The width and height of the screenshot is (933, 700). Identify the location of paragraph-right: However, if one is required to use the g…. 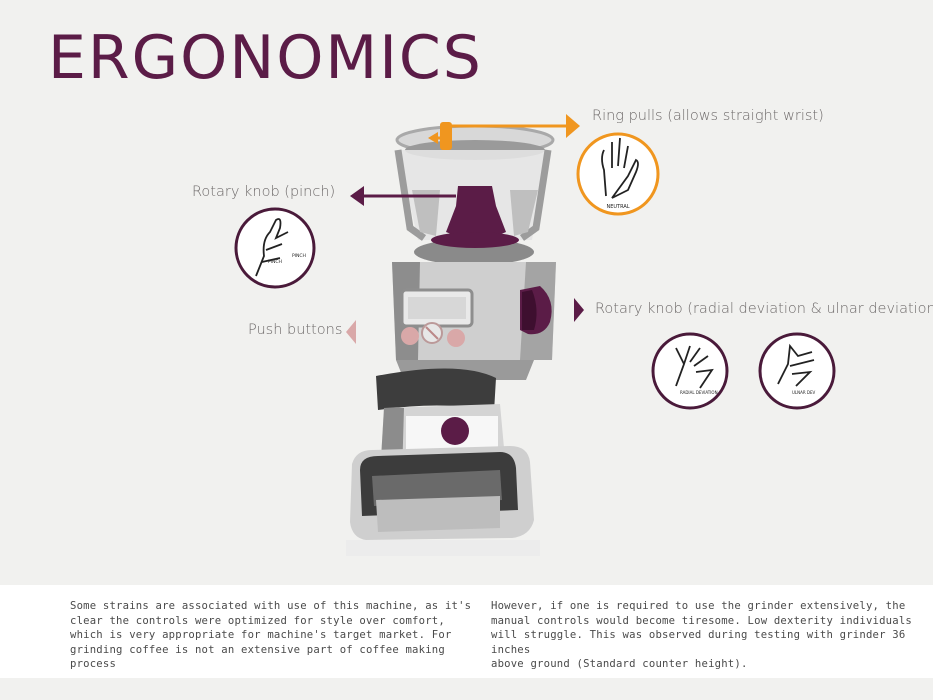
(701, 635).